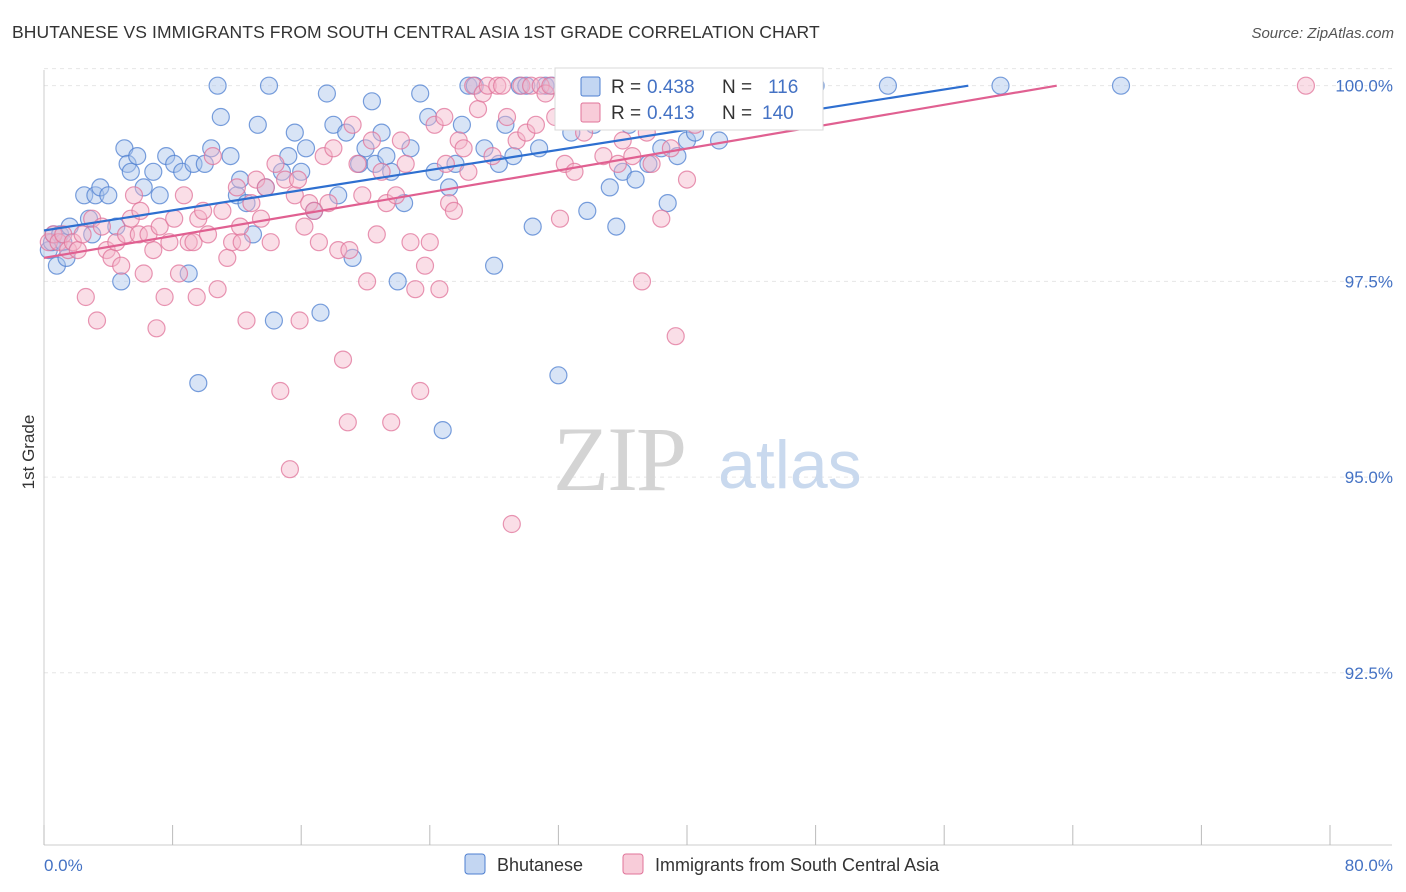  What do you see at coordinates (671, 87) in the screenshot?
I see `stats-r-value-bhutanese: 0.438` at bounding box center [671, 87].